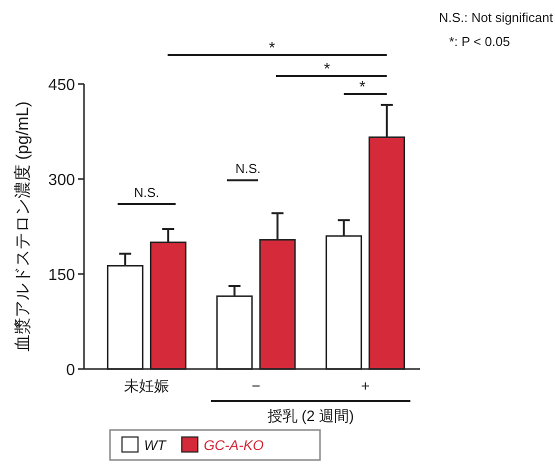 The image size is (555, 467). Describe the element at coordinates (156, 445) in the screenshot. I see `legend-label: WT` at that location.